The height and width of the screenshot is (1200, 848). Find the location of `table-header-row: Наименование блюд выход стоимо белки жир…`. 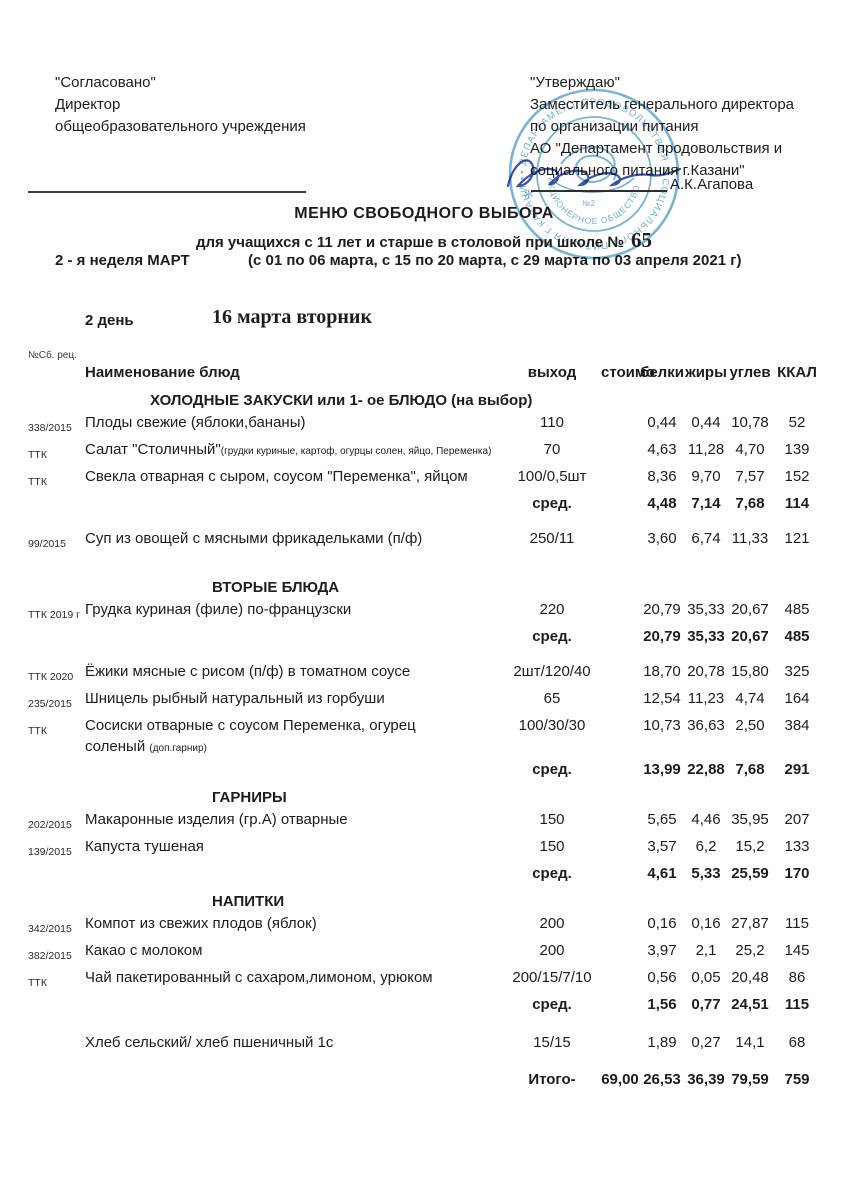

table-header-row: Наименование блюд выход стоимо белки жир… is located at coordinates (424, 373).